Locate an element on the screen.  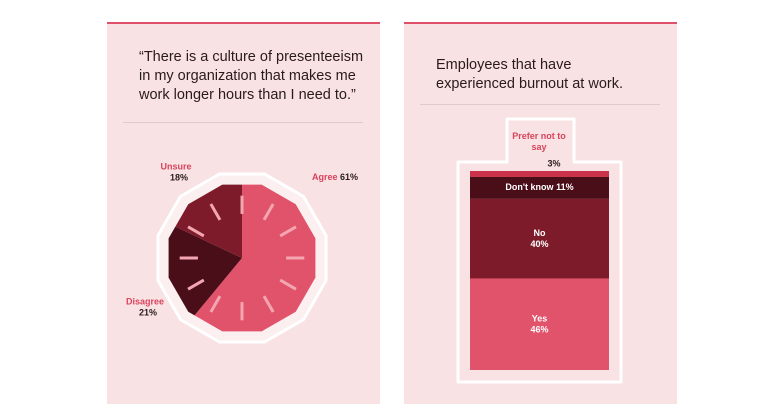
value-label: 18% is located at coordinates (179, 177).